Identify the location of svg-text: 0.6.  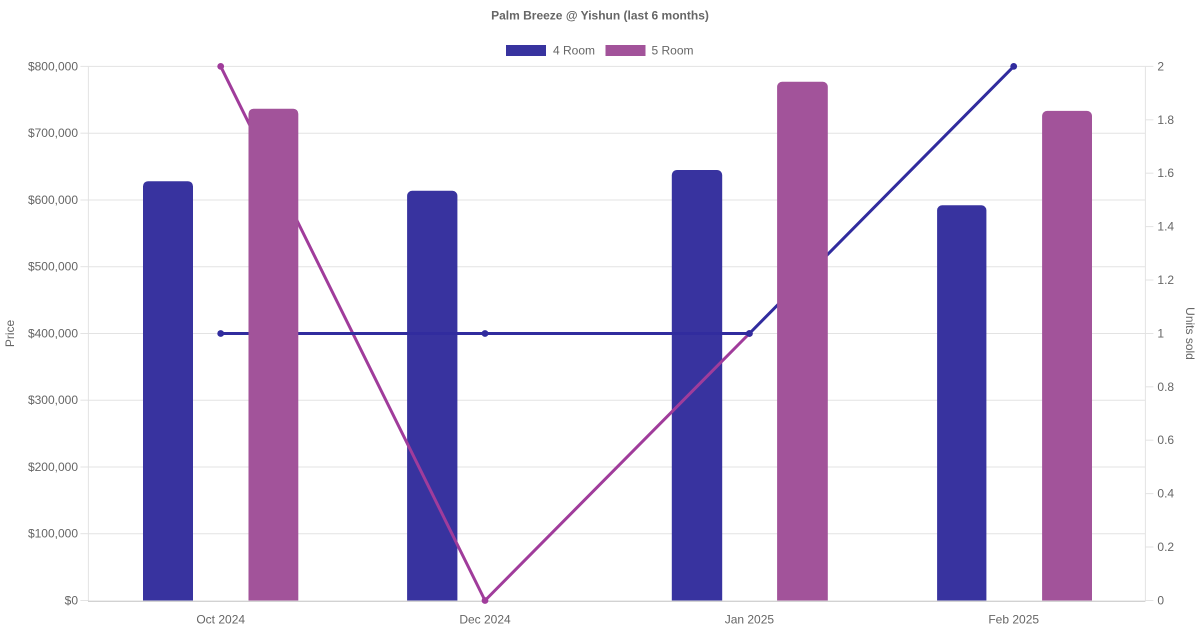
(1165, 440).